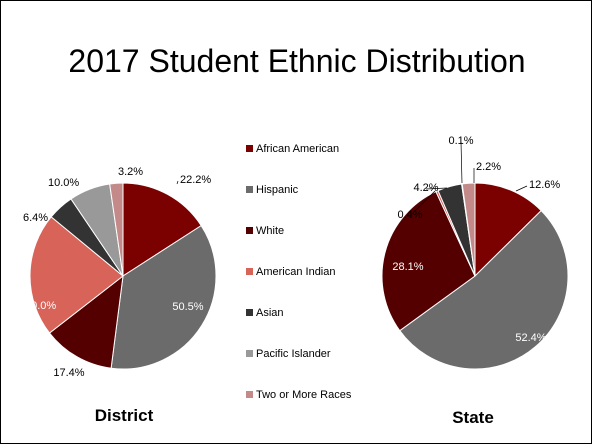  What do you see at coordinates (461, 162) in the screenshot?
I see `leader-line-state-pacific-islander` at bounding box center [461, 162].